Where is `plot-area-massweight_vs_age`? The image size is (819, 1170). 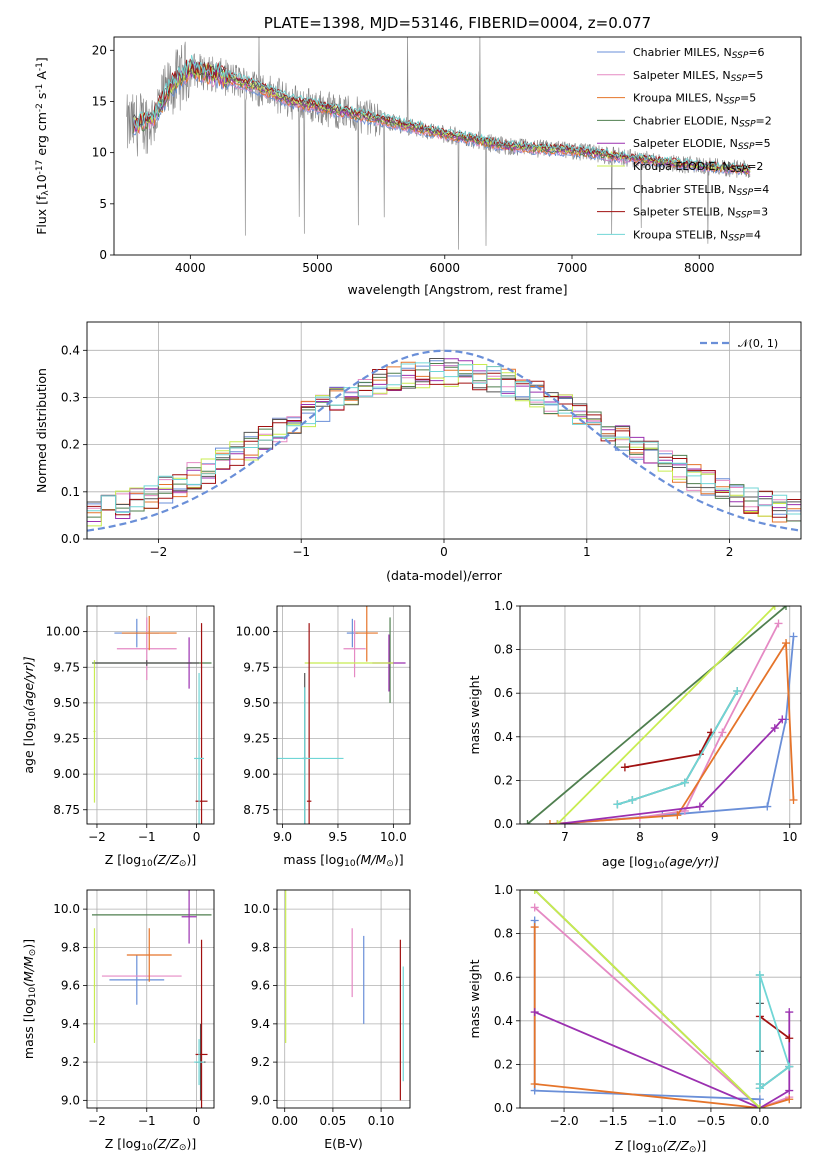 plot-area-massweight_vs_age is located at coordinates (660, 715).